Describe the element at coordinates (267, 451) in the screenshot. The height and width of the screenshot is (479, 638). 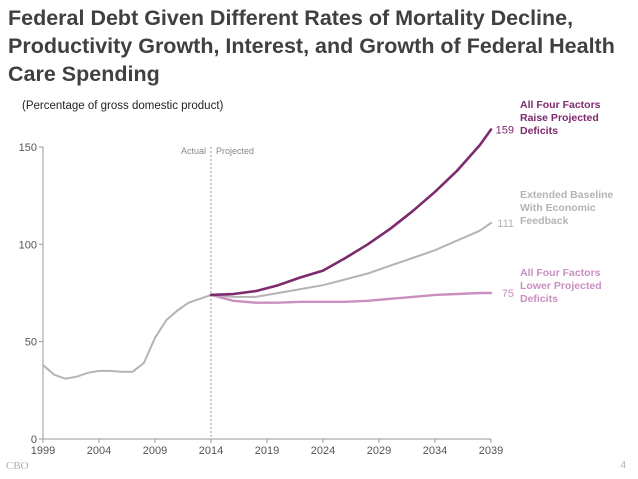
I see `x-tick-label: 2019` at that location.